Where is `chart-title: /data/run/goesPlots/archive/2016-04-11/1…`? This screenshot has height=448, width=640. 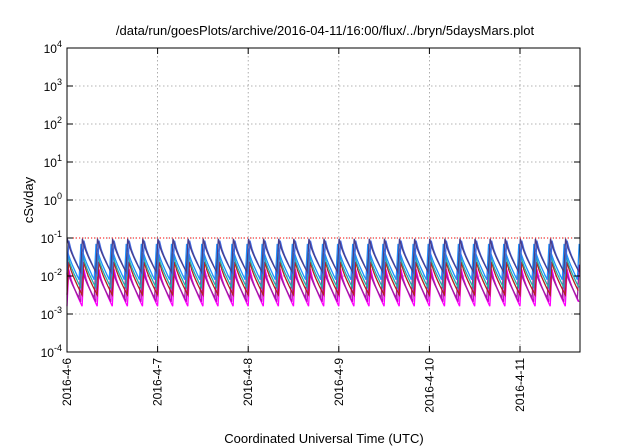 chart-title: /data/run/goesPlots/archive/2016-04-11/1… is located at coordinates (325, 30).